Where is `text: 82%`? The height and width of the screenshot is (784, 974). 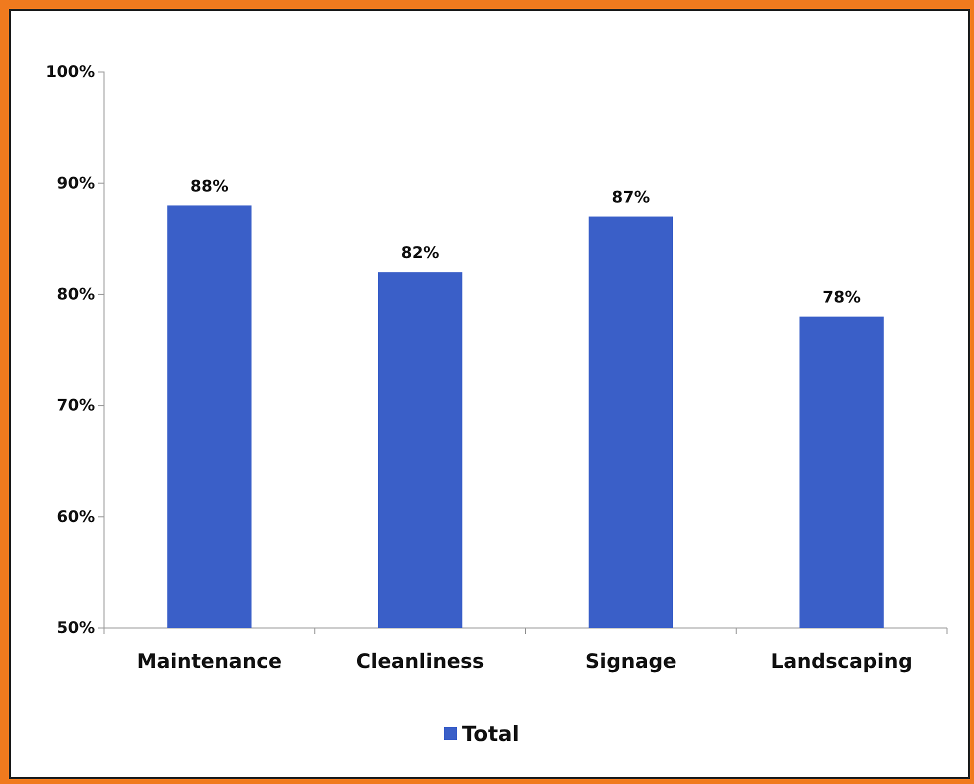
text: 82% is located at coordinates (420, 252).